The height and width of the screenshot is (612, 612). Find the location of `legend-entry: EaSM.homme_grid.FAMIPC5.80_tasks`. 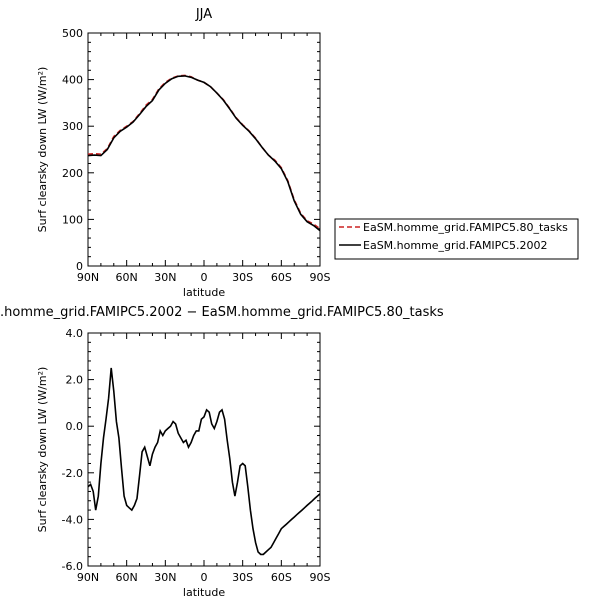

legend-entry: EaSM.homme_grid.FAMIPC5.80_tasks is located at coordinates (465, 227).